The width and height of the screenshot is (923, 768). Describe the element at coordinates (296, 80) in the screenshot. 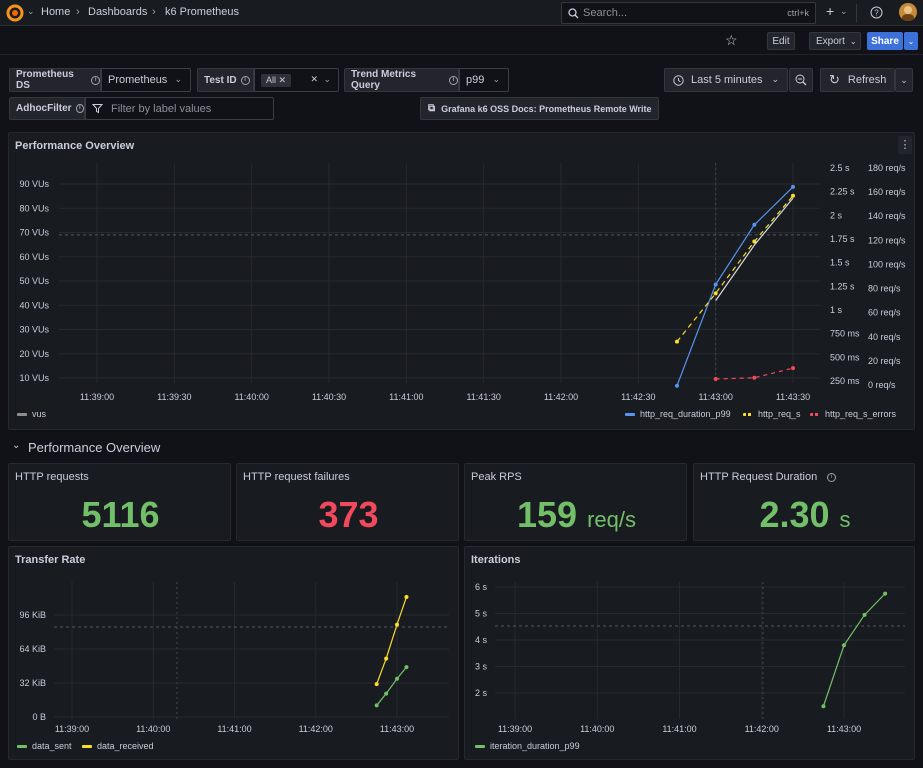

I see `test-id-select: All ✕ ✕ ⌄` at that location.